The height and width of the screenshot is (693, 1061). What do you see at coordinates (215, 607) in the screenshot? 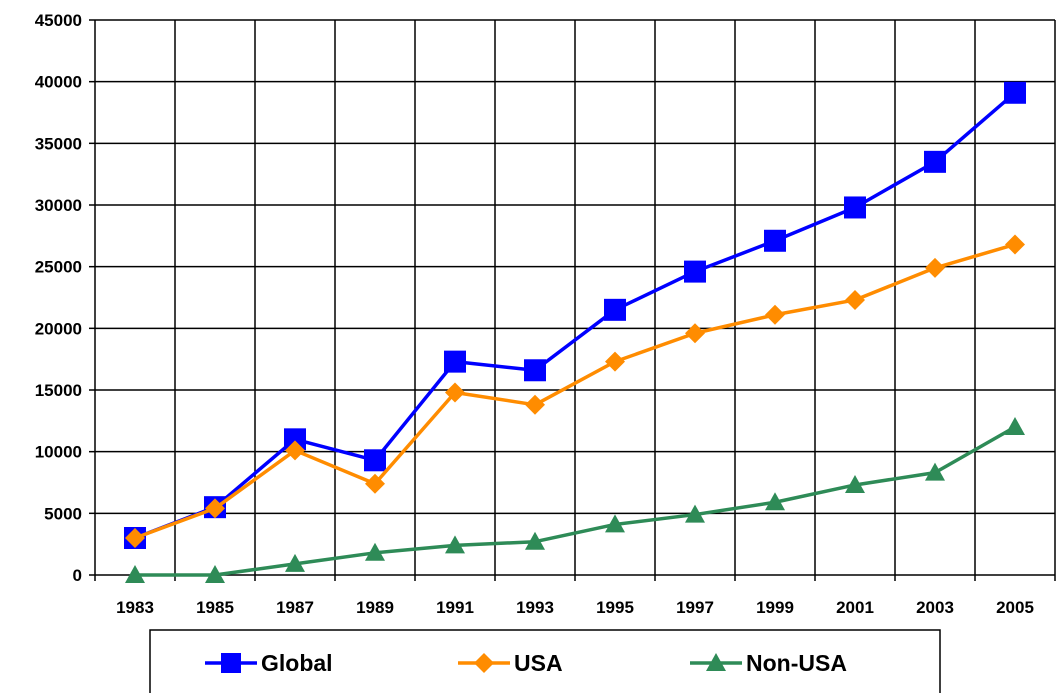
I see `x-tick-label: 1985` at bounding box center [215, 607].